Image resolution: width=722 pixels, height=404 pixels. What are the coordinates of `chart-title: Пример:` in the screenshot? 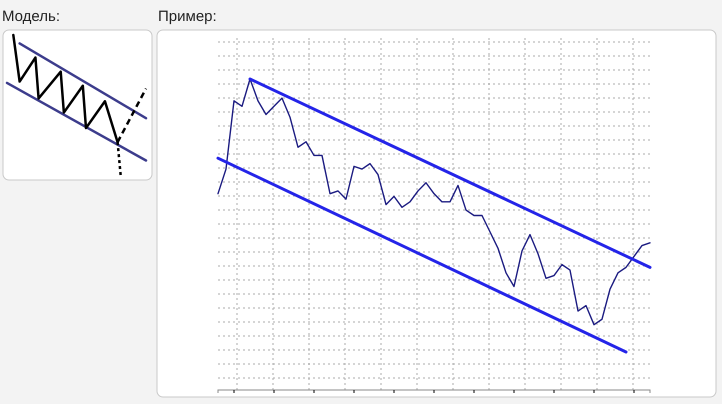 It's located at (187, 16).